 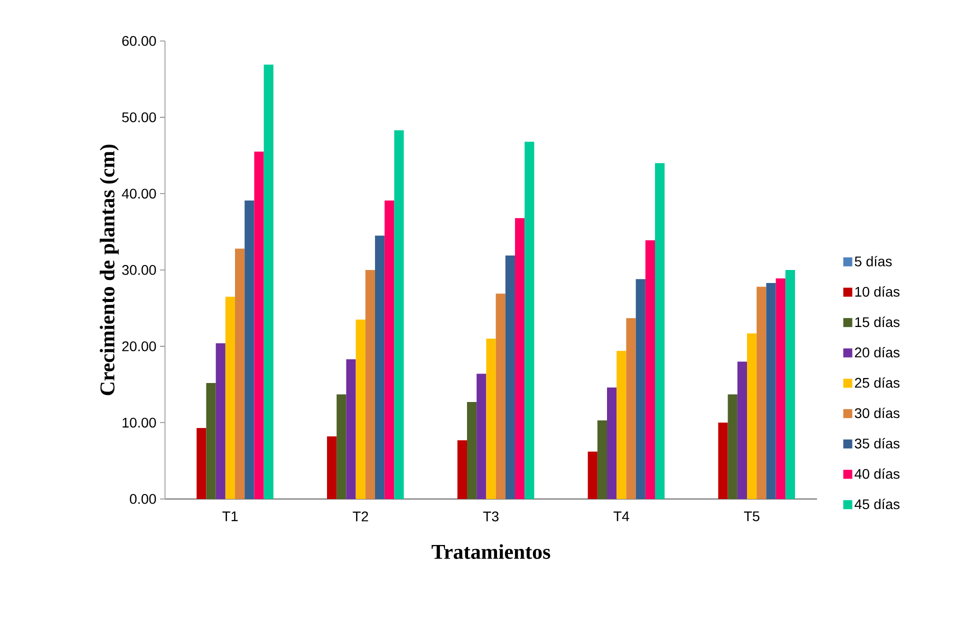 I want to click on x-tick-label: T4, so click(x=622, y=517).